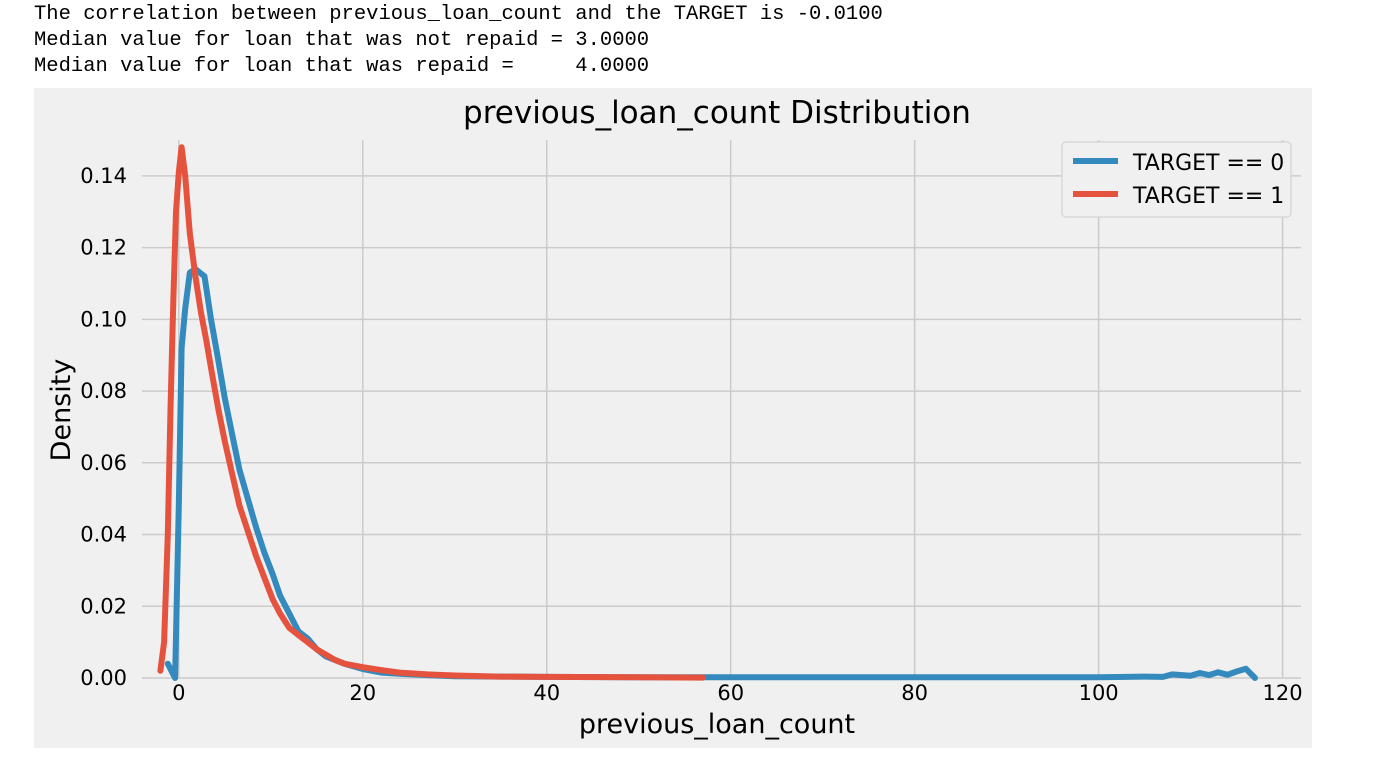  What do you see at coordinates (717, 113) in the screenshot?
I see `chart-title: previous_loan_count Distribution` at bounding box center [717, 113].